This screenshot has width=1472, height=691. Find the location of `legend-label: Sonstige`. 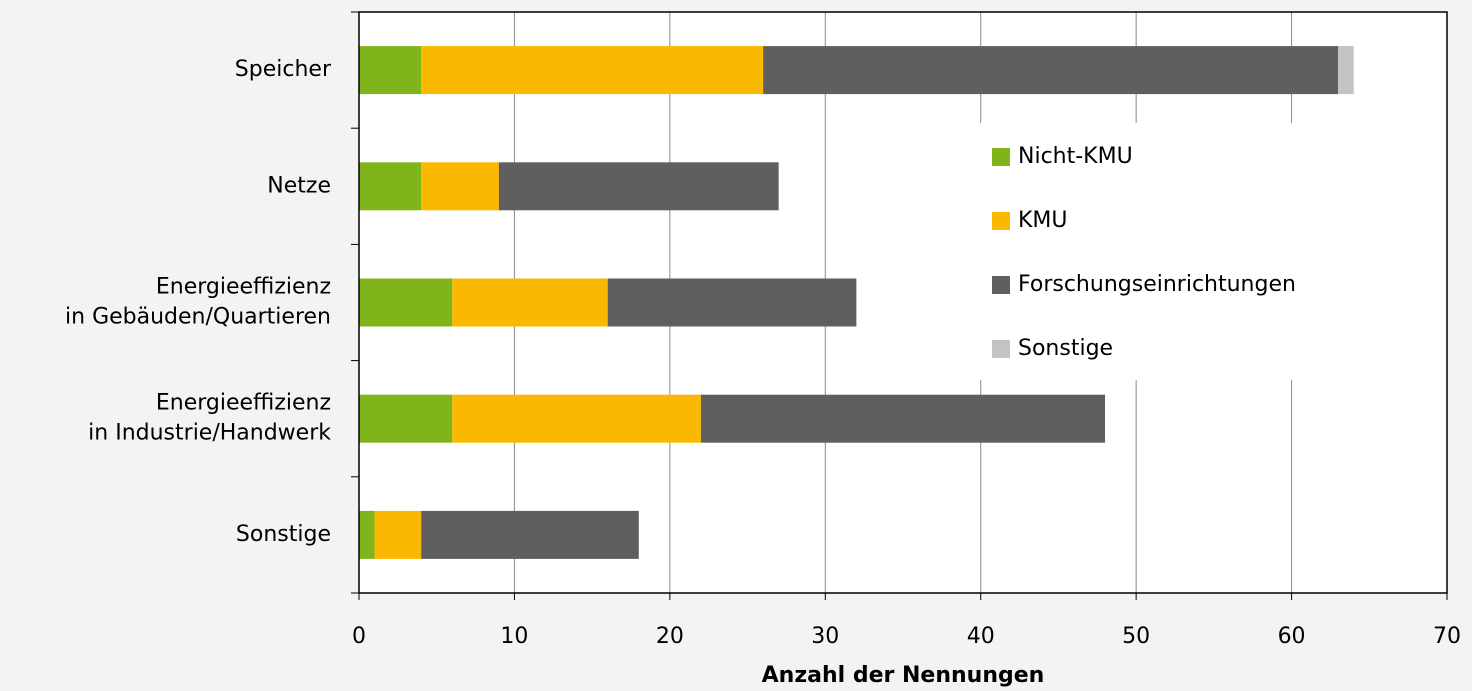

legend-label: Sonstige is located at coordinates (1065, 348).